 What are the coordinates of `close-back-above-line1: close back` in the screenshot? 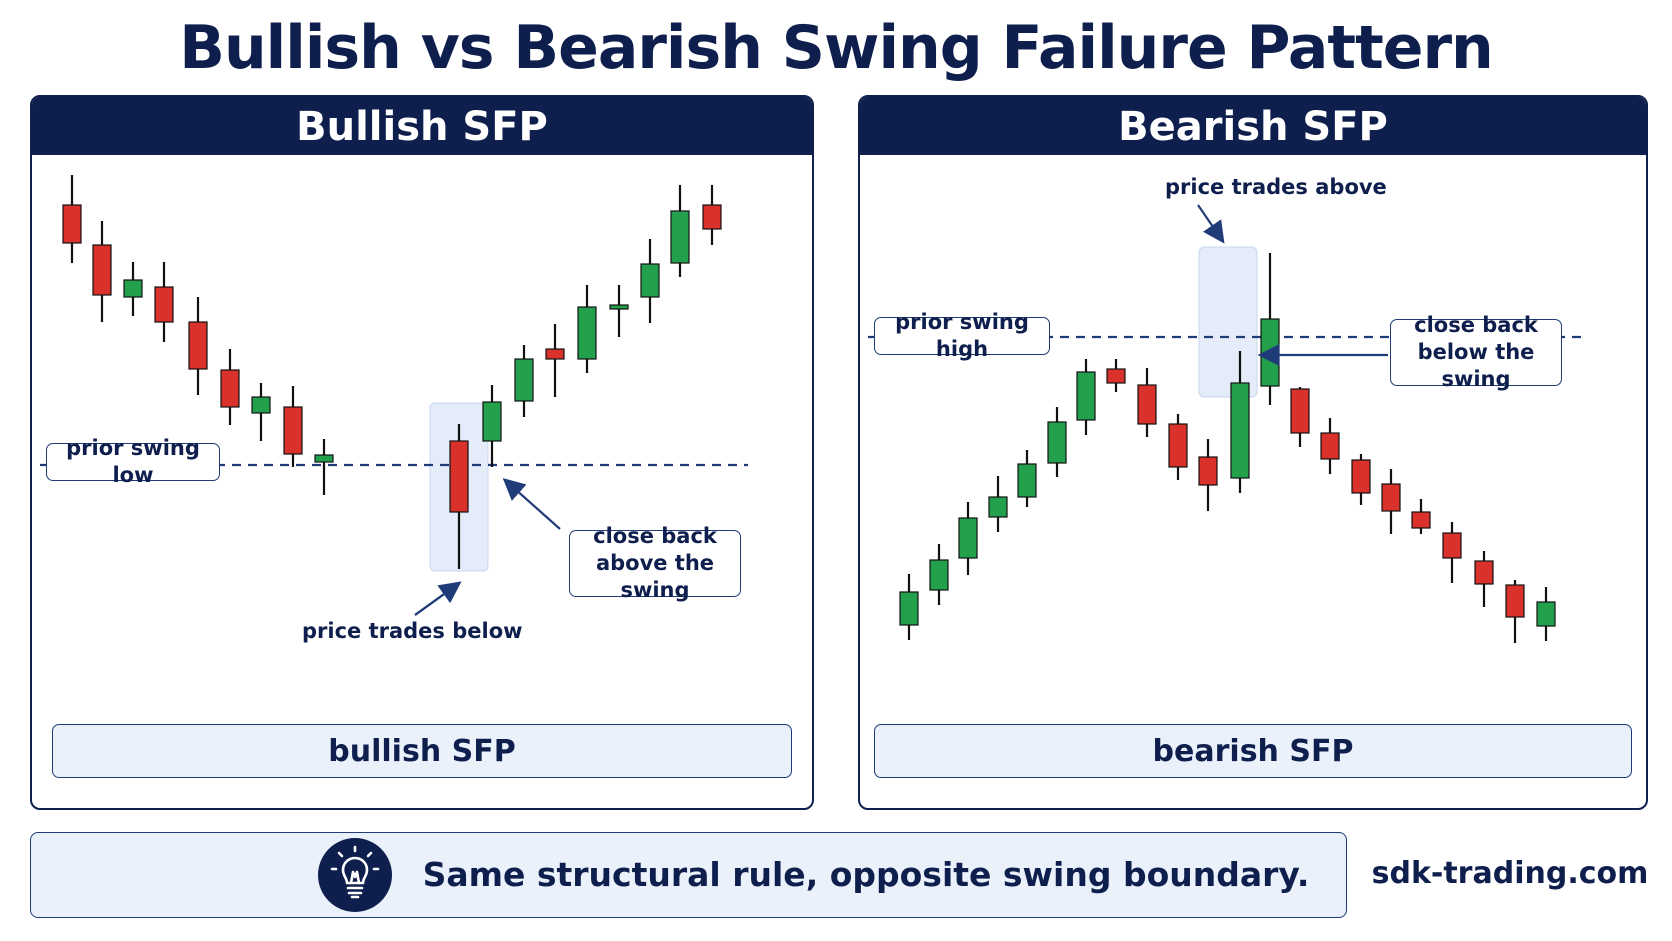 It's located at (655, 536).